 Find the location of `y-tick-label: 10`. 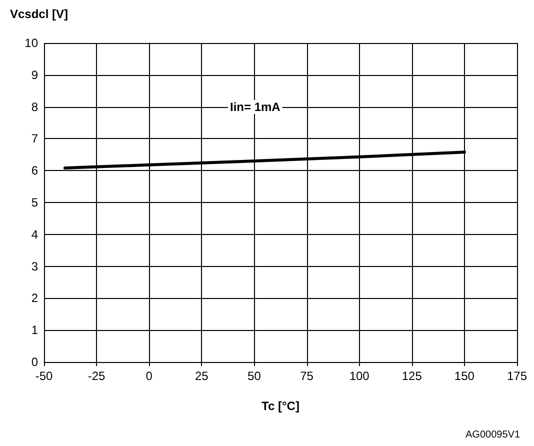

y-tick-label: 10 is located at coordinates (31, 43).